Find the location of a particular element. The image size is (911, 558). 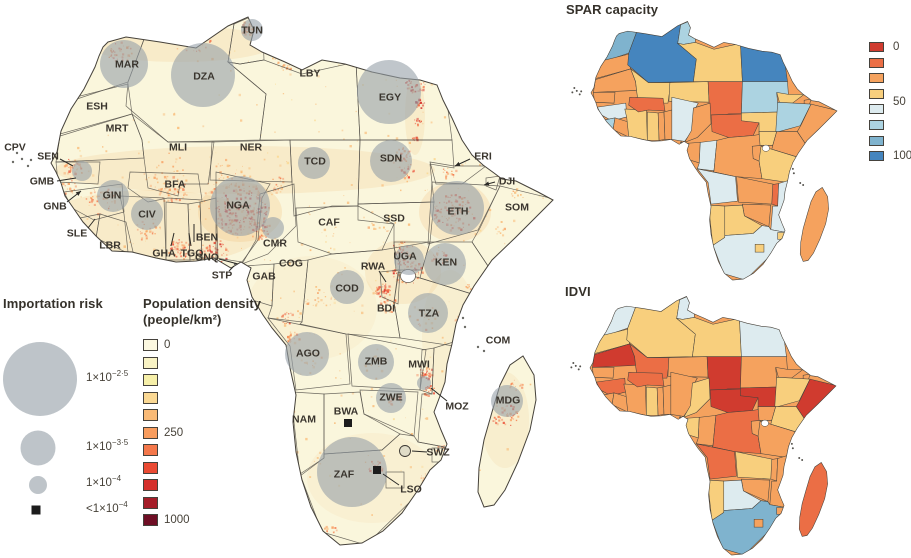

country-label-TCD: TCD is located at coordinates (315, 162).